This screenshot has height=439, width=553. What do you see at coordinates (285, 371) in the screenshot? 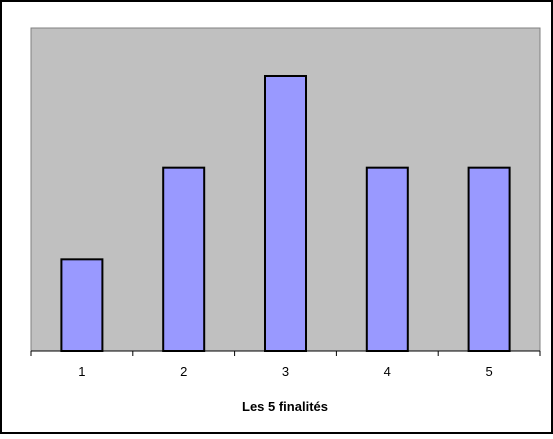
I see `x-tick-label: 3` at bounding box center [285, 371].